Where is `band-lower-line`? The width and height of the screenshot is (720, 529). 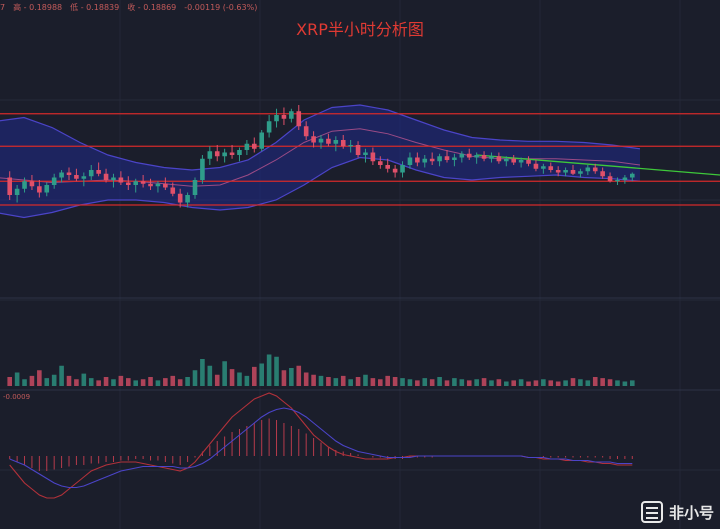 band-lower-line is located at coordinates (320, 187).